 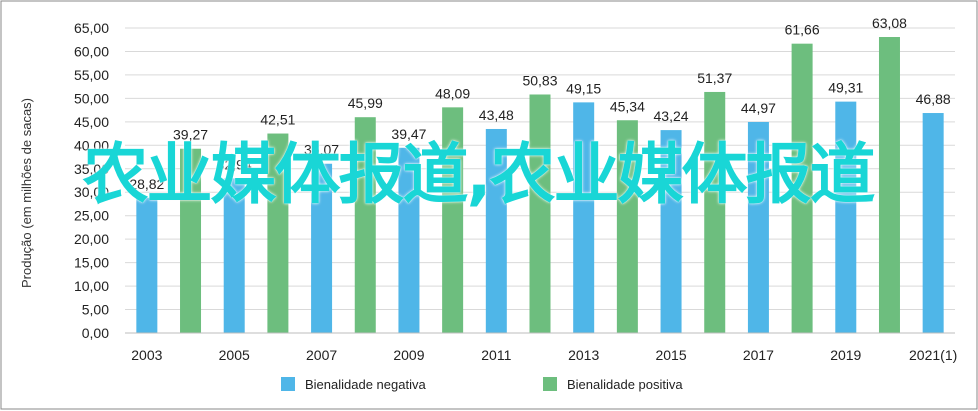 What do you see at coordinates (408, 134) in the screenshot?
I see `bar-value-label: 39,47` at bounding box center [408, 134].